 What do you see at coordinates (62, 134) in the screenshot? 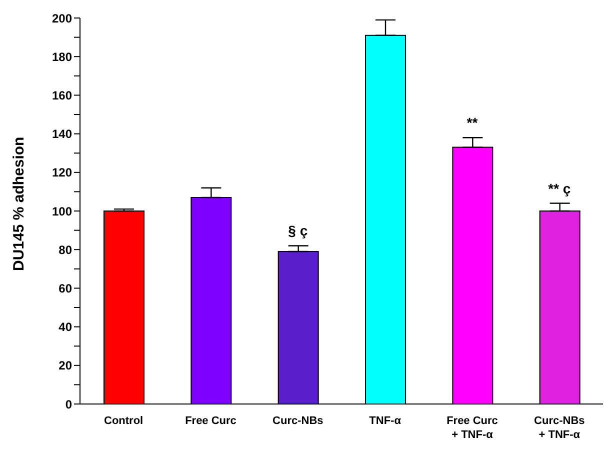
I see `y-tick-label: 140` at bounding box center [62, 134].